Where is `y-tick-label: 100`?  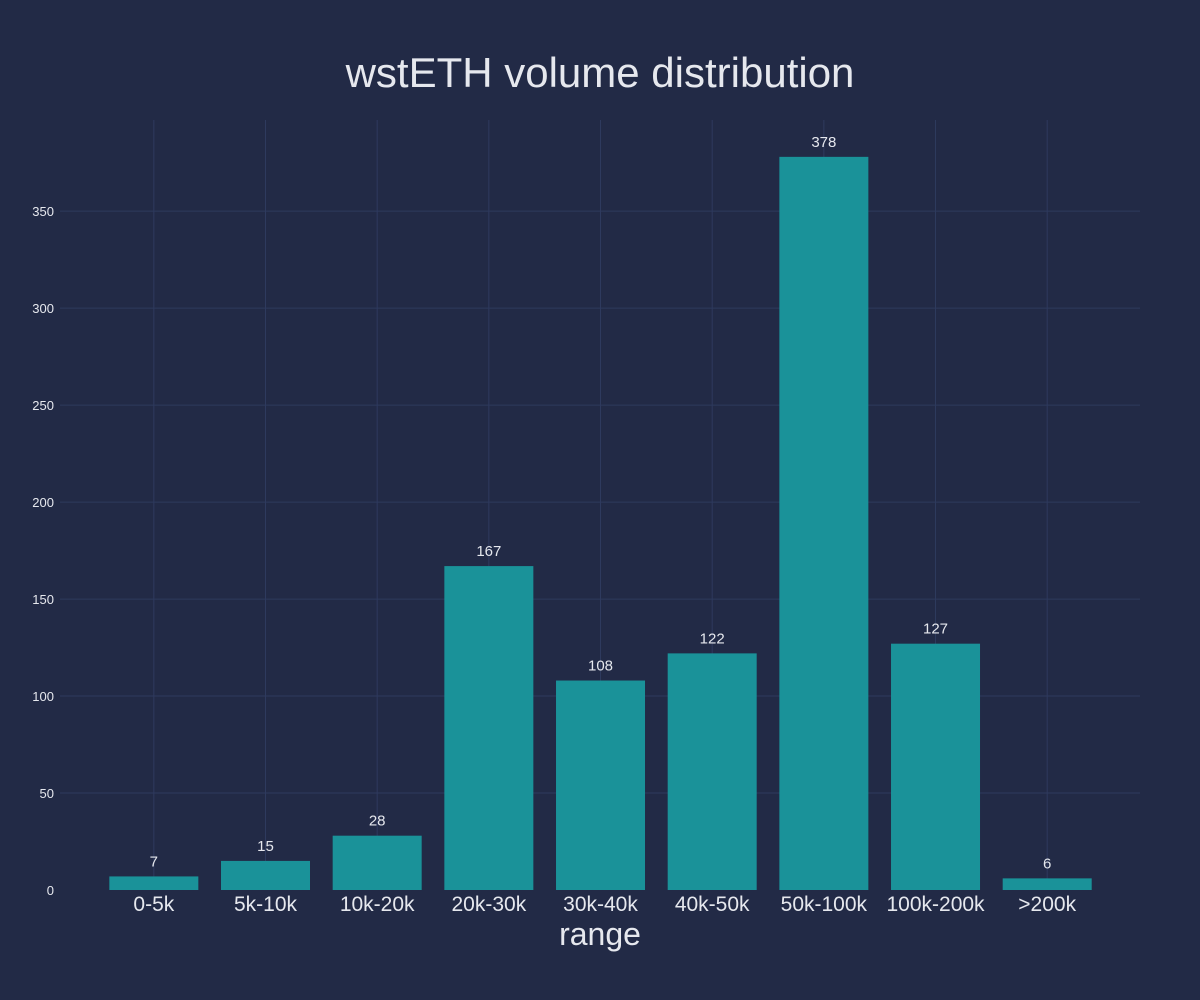
y-tick-label: 100 is located at coordinates (43, 696).